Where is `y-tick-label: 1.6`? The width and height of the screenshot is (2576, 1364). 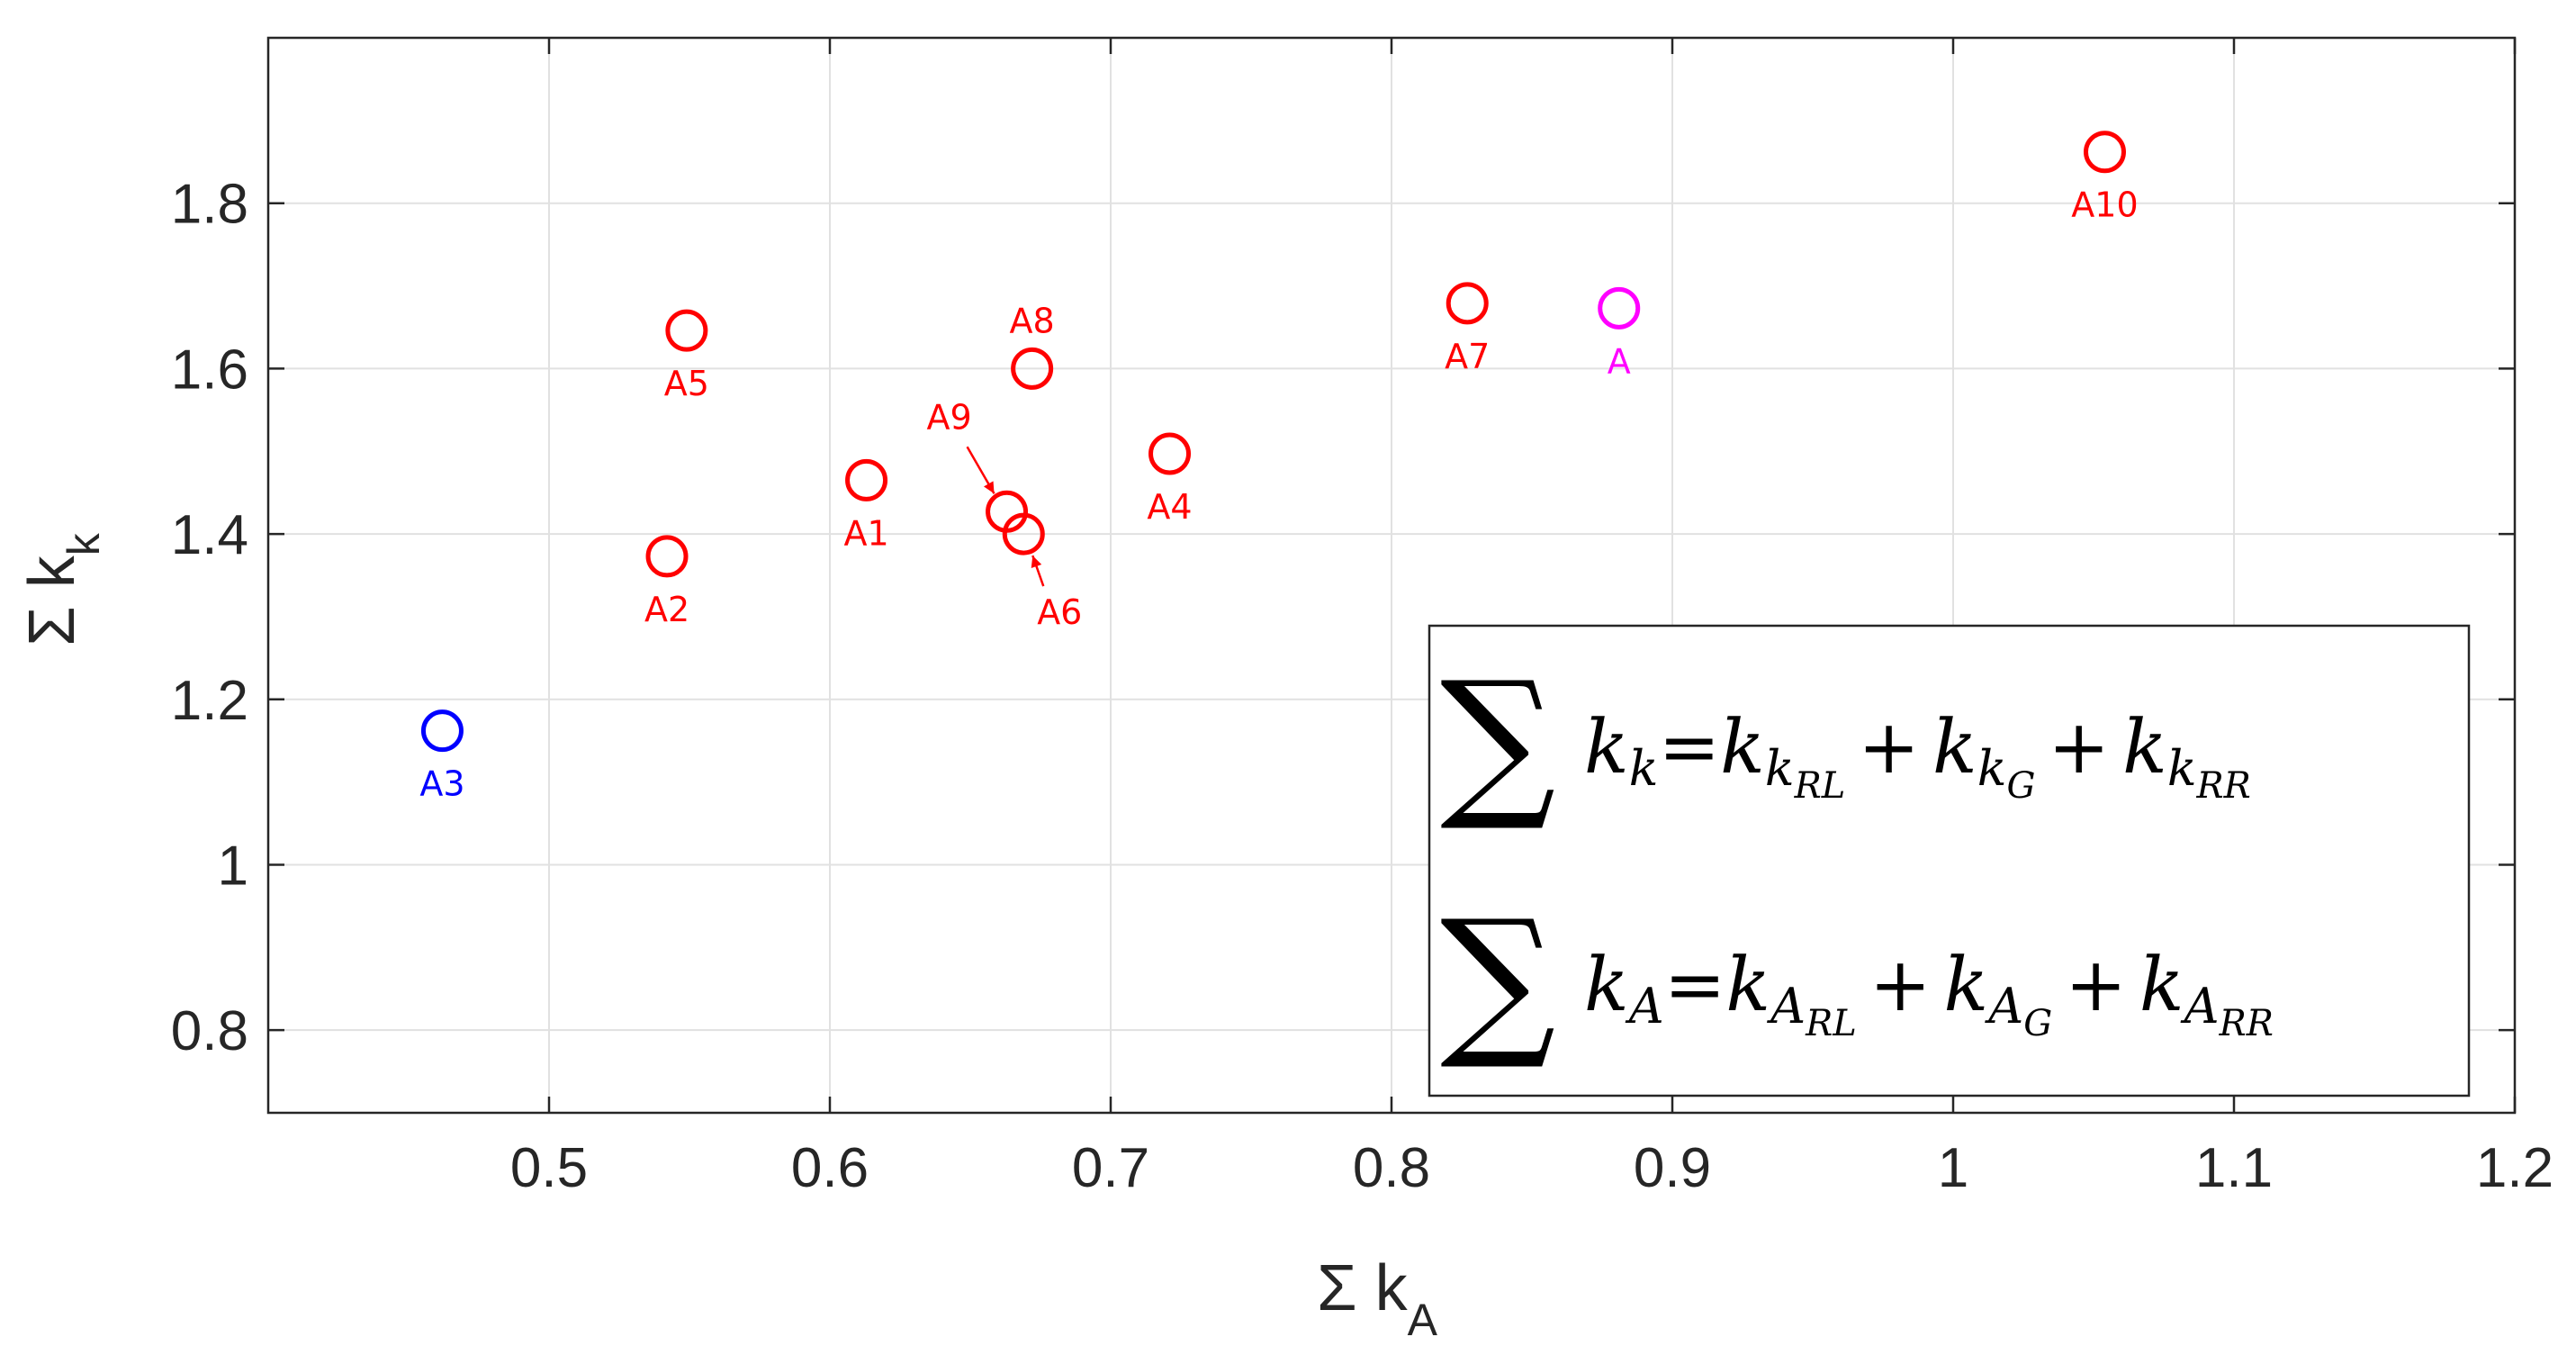 y-tick-label: 1.6 is located at coordinates (209, 370).